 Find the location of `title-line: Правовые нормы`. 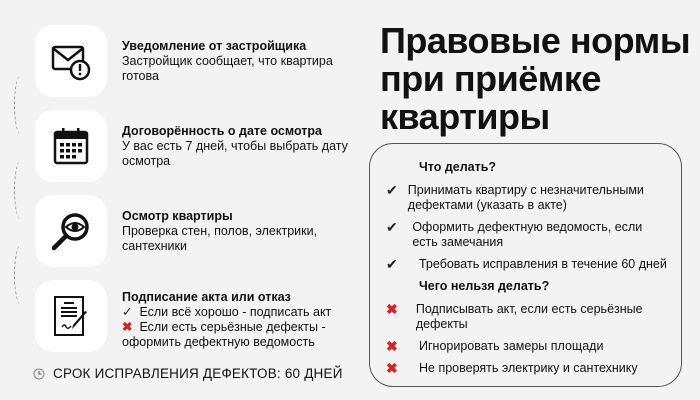

title-line: Правовые нормы is located at coordinates (535, 40).